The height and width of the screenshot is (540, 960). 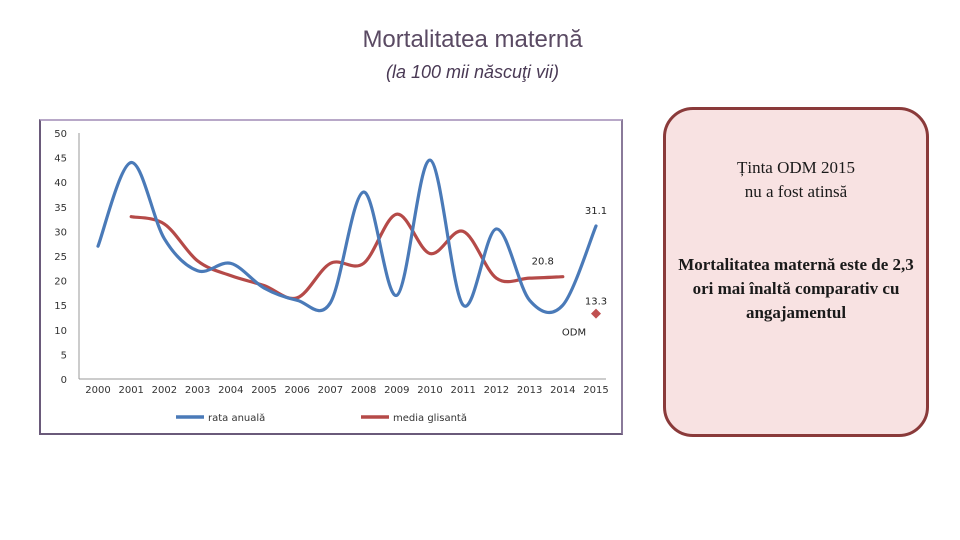 I want to click on x-tick-label: 2011, so click(x=462, y=390).